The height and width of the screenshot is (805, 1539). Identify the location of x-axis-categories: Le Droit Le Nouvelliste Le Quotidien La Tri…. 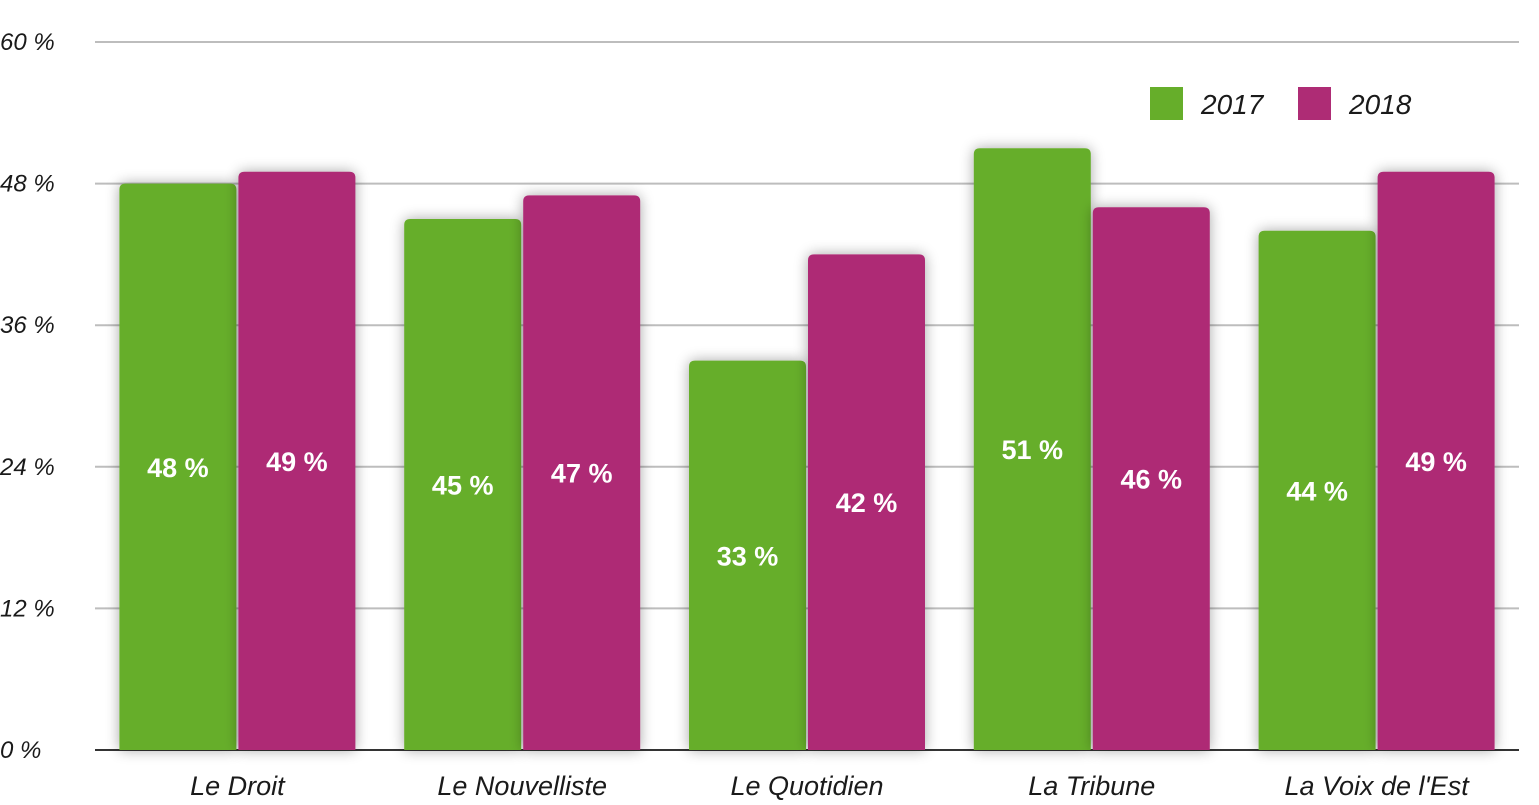
(830, 786).